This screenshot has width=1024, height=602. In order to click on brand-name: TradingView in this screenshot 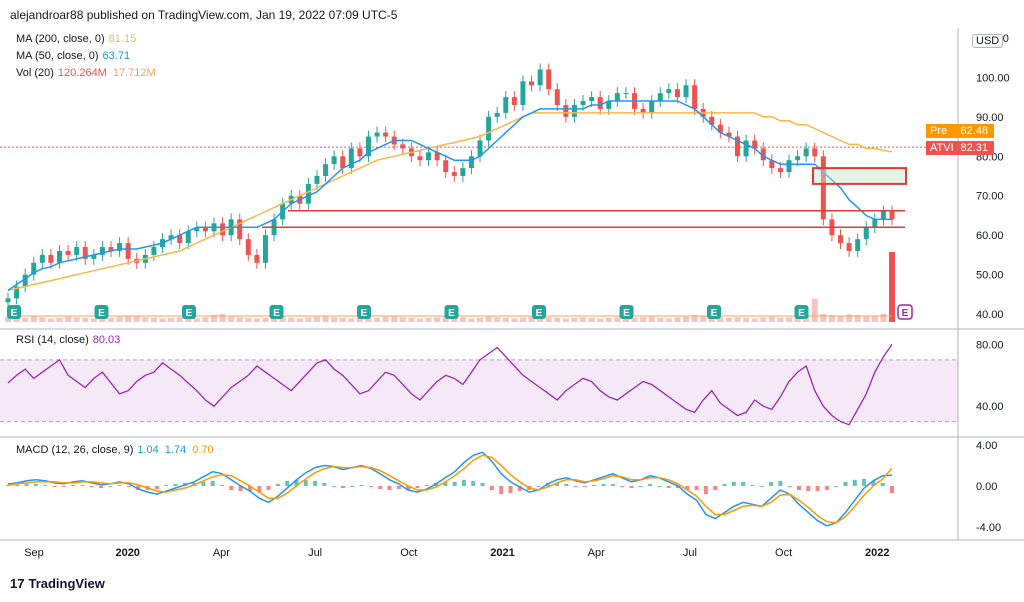, I will do `click(66, 583)`.